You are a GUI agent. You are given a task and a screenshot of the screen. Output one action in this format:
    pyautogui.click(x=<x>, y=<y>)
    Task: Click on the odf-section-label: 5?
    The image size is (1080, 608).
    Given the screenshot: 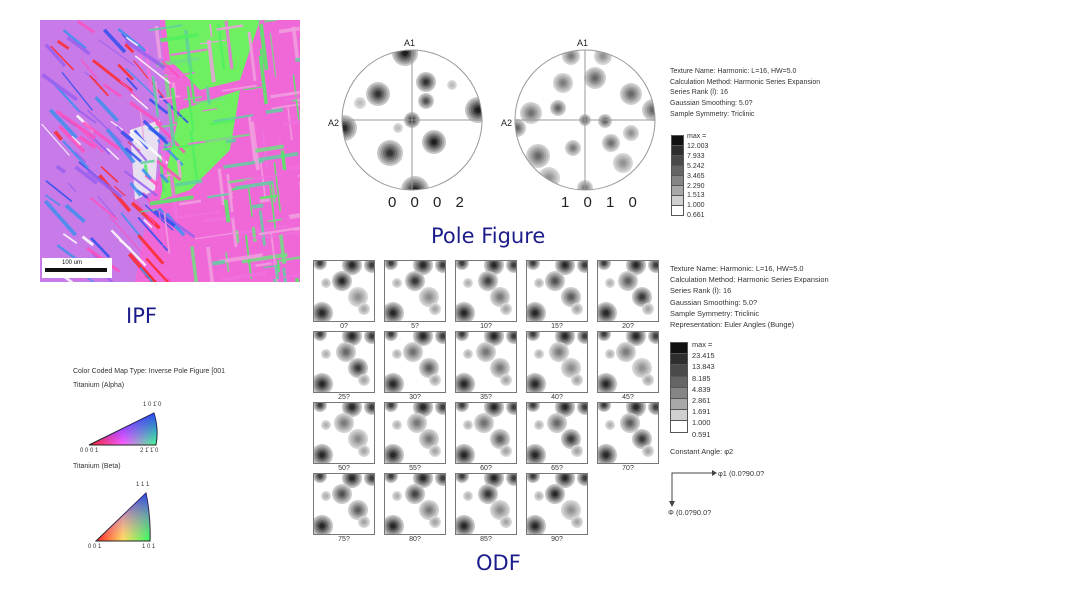 What is the action you would take?
    pyautogui.click(x=415, y=326)
    